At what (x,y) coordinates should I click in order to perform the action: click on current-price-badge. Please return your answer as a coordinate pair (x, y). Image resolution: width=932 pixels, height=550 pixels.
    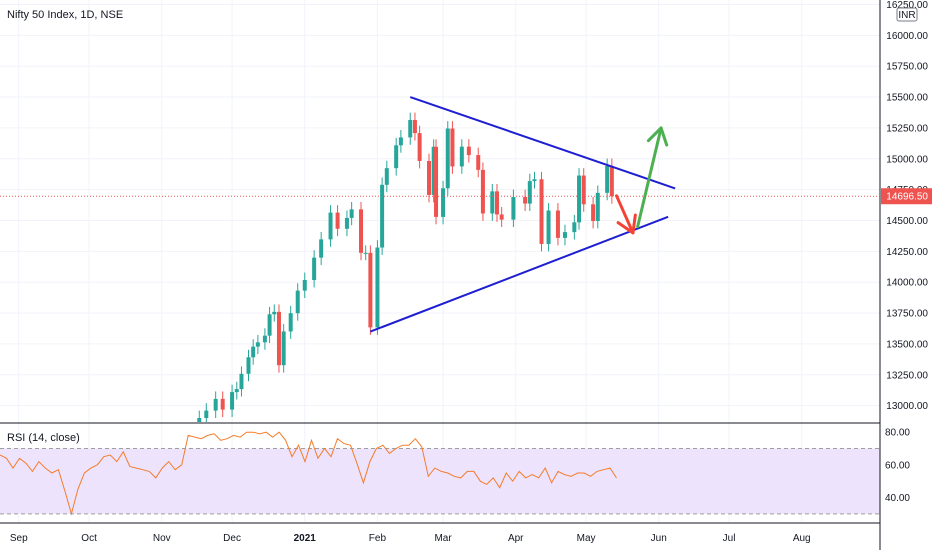
    Looking at the image, I should click on (906, 196).